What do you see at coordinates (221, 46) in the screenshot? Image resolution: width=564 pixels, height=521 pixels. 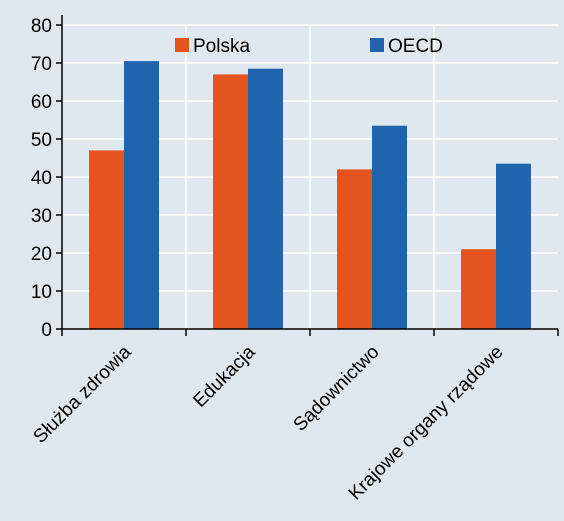 I see `legend-label-polska: Polska` at bounding box center [221, 46].